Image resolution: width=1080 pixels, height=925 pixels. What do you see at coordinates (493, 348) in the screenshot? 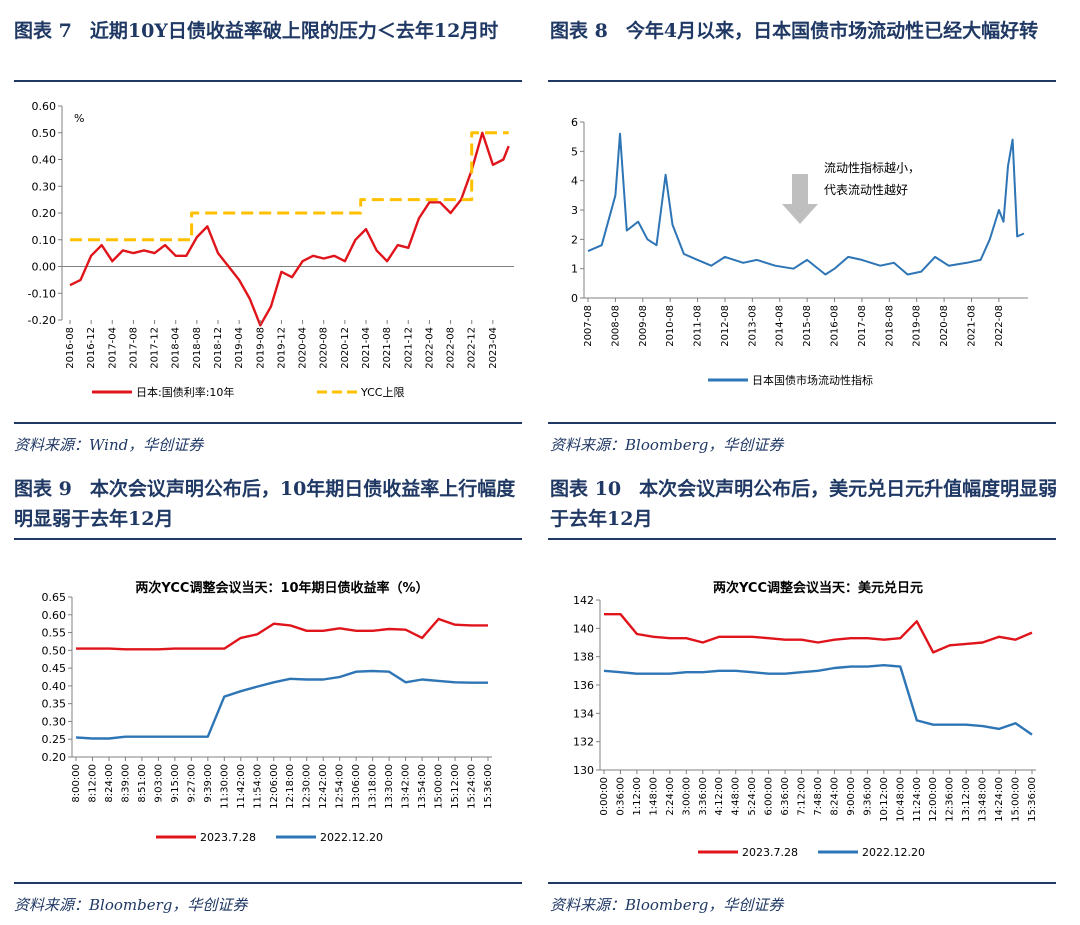
I see `x-tick-label: 2023-04` at bounding box center [493, 348].